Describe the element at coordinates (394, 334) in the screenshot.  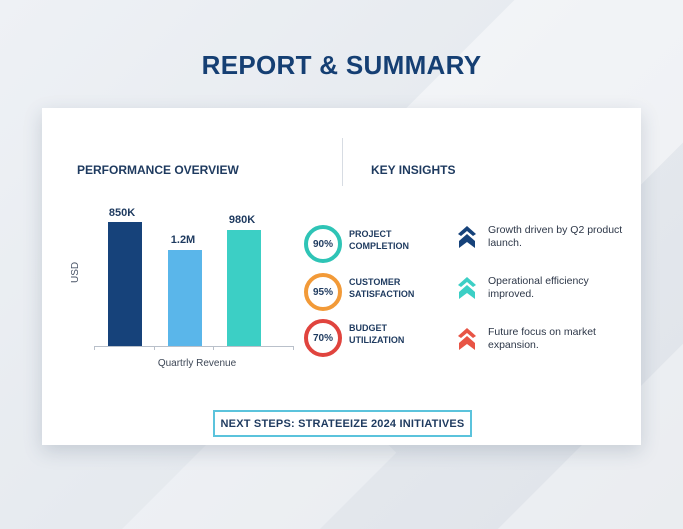
I see `metric-label: BUDGET UTILIZATION` at that location.